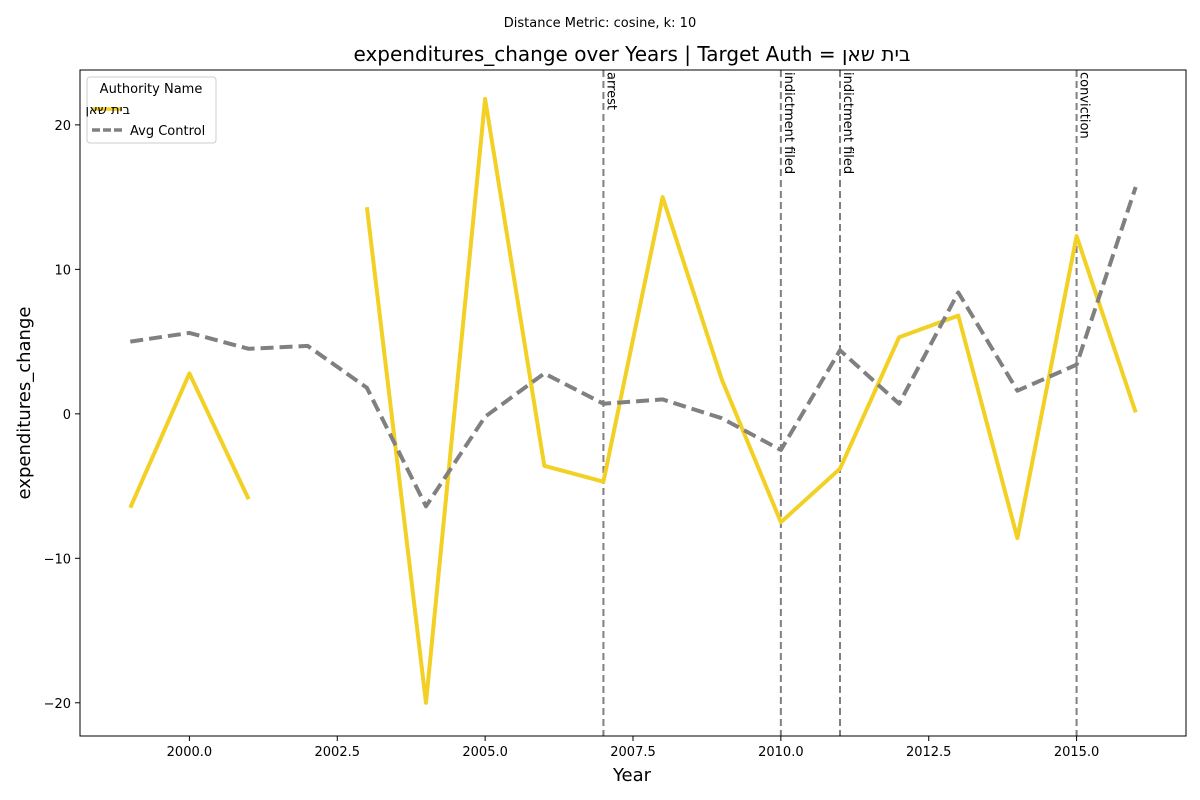  Describe the element at coordinates (167, 131) in the screenshot. I see `legend-label-control: Avg Control` at that location.